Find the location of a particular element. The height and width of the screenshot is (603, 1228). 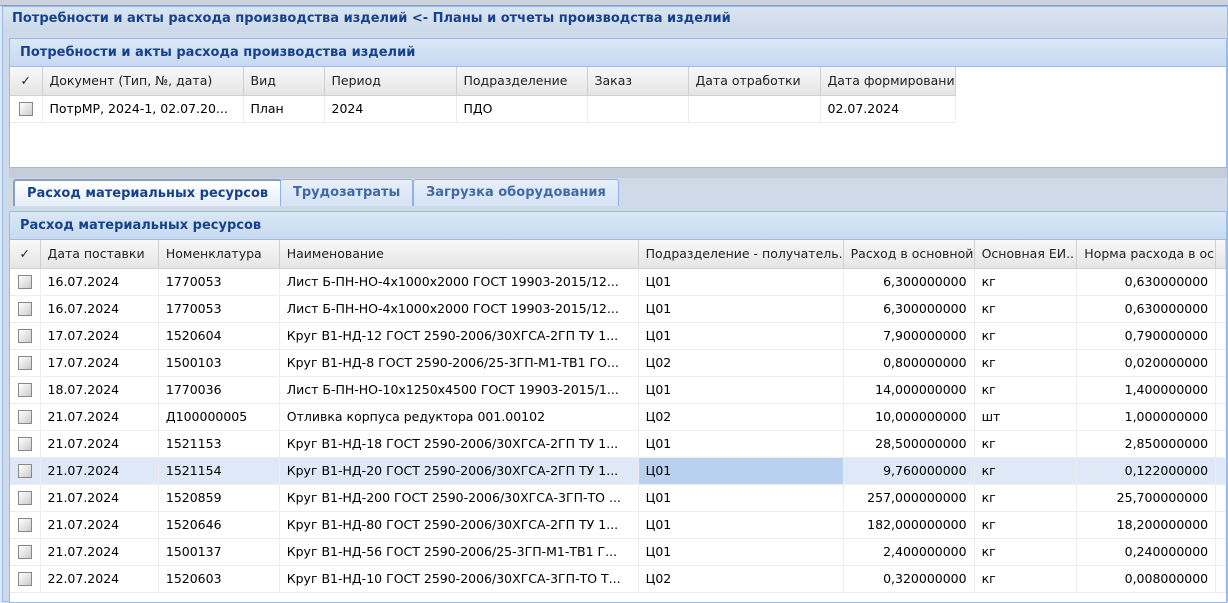

tab-labor-costs: Трудозатраты is located at coordinates (347, 192).